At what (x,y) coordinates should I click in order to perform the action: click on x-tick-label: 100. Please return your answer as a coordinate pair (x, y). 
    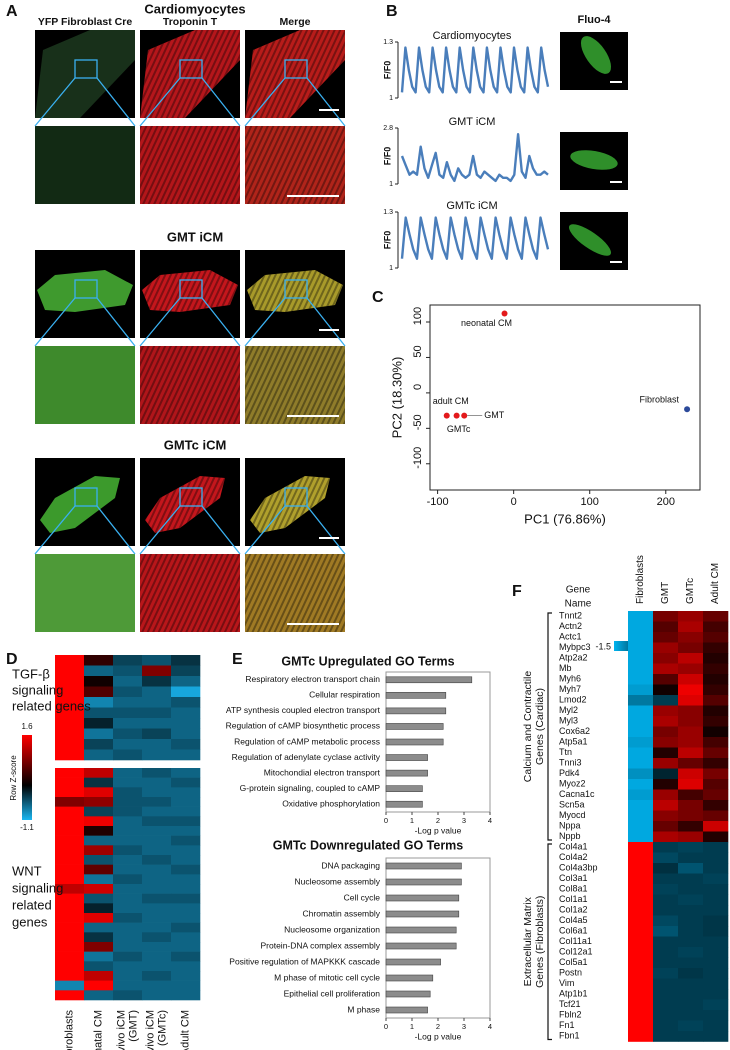
    Looking at the image, I should click on (590, 502).